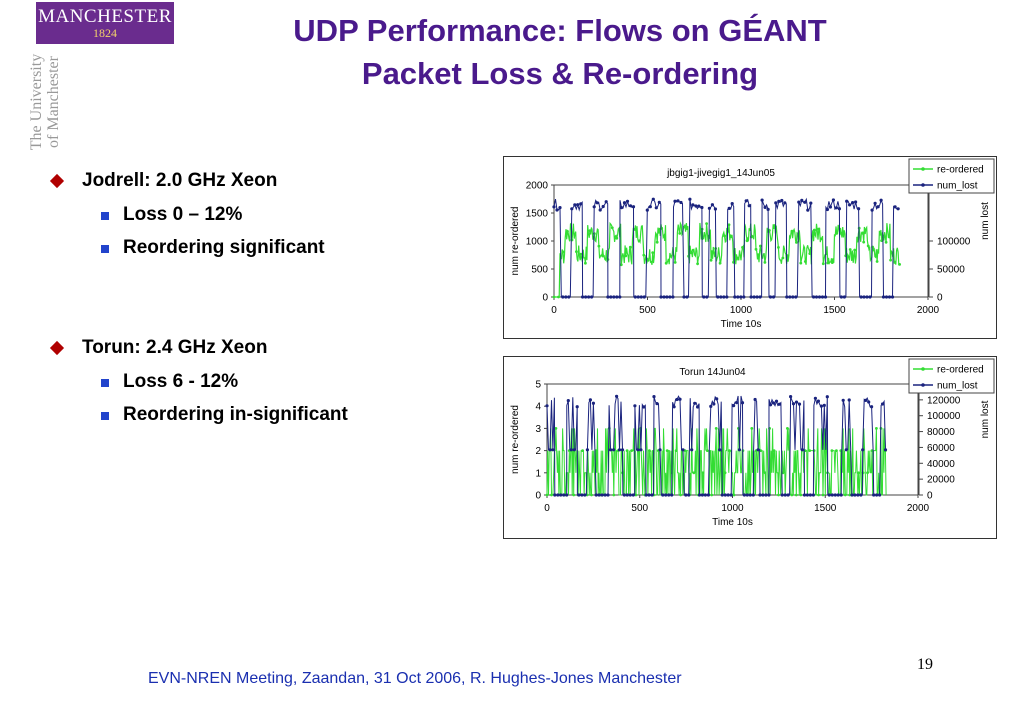  What do you see at coordinates (925, 664) in the screenshot?
I see `page-number: 19` at bounding box center [925, 664].